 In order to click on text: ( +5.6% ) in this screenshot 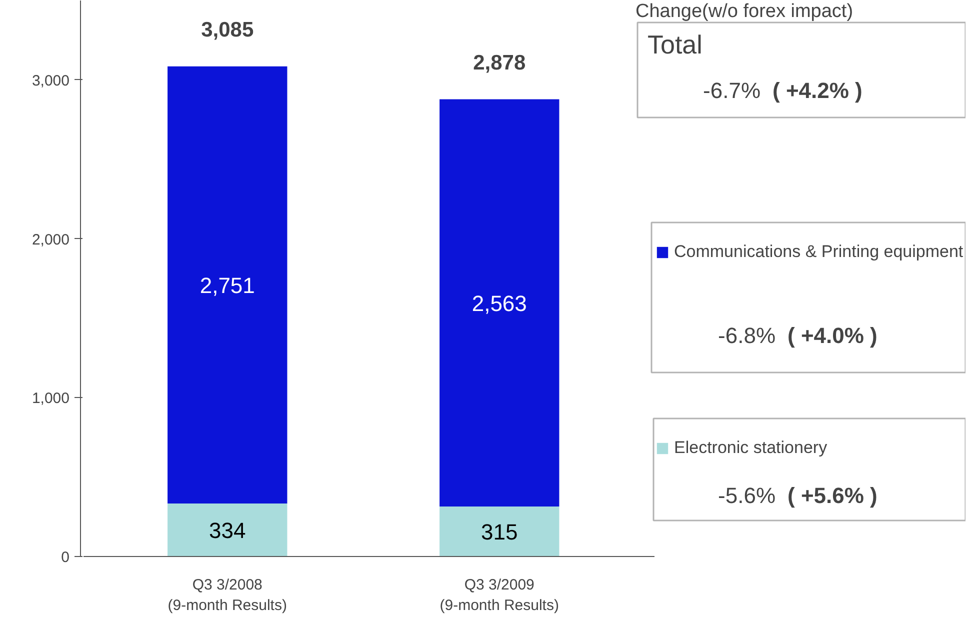, I will do `click(833, 495)`.